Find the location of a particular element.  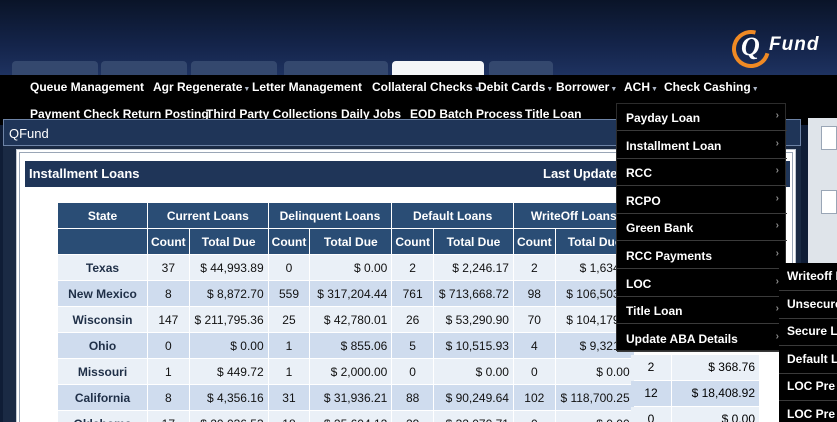

total-due-cell: $ 90,249.64 is located at coordinates (473, 397).